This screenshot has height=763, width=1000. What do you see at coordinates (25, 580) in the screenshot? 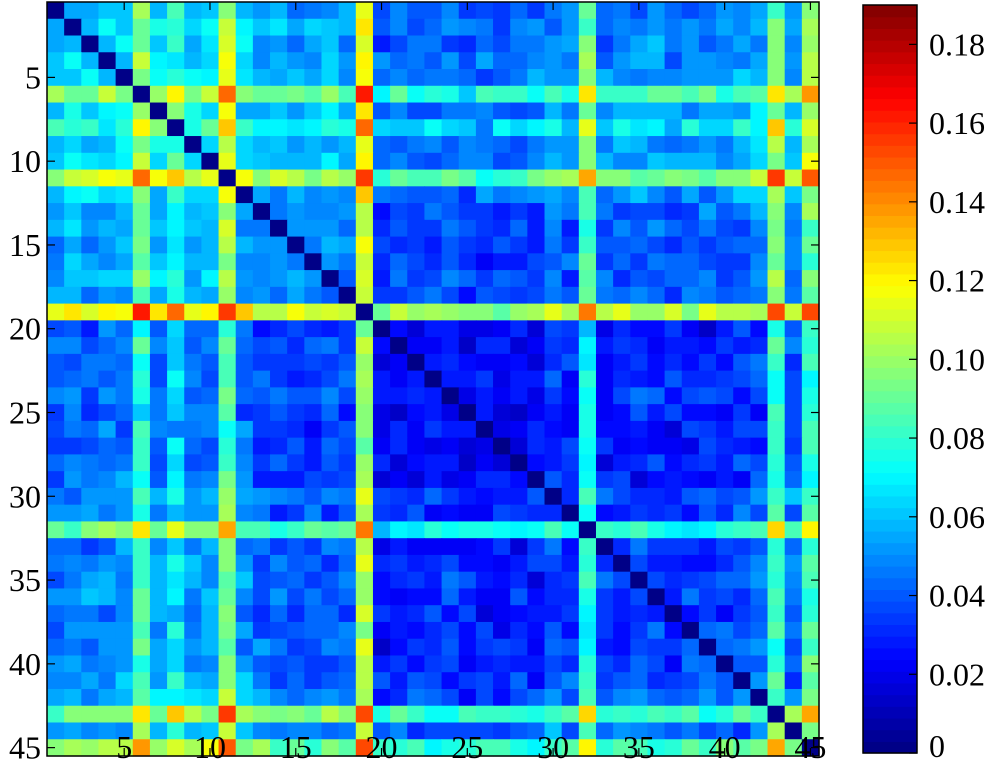
I see `y-tick-label: 35` at bounding box center [25, 580].